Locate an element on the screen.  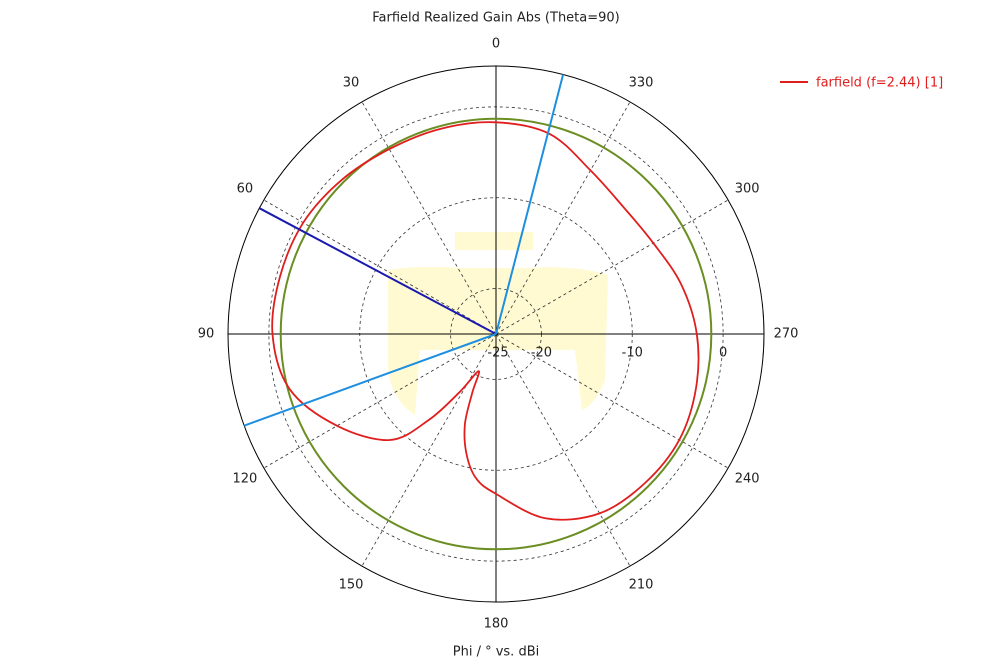
angle-tick-label: 150 is located at coordinates (351, 585).